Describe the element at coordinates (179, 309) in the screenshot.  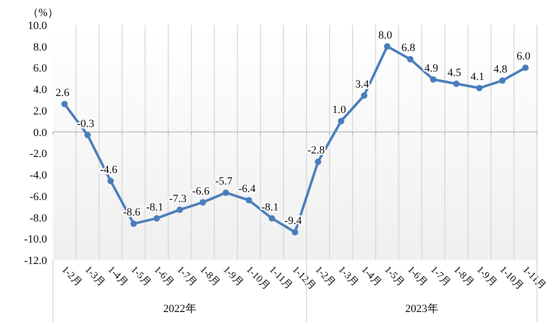
I see `text: 2022年` at that location.